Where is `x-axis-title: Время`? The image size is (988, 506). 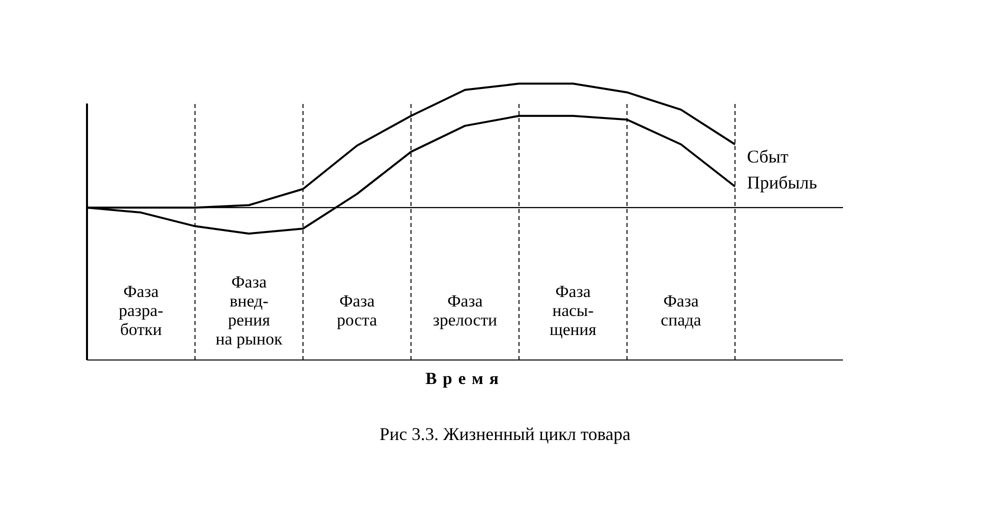
x-axis-title: Время is located at coordinates (465, 378).